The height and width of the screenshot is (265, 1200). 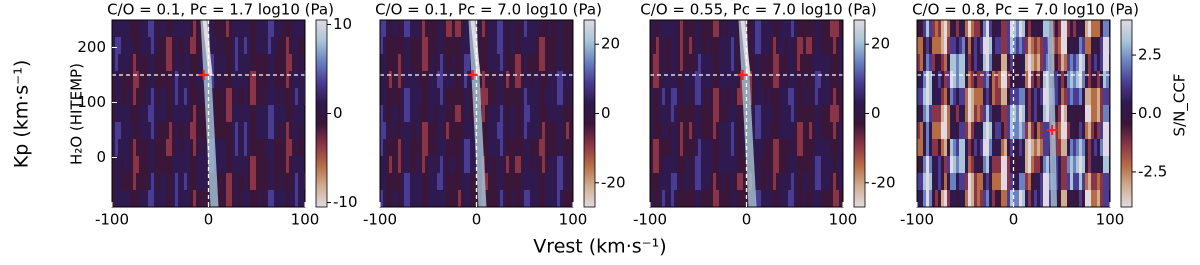 I want to click on panel-title: C/O = 0.1, Pc = 1.7 log10 (Pa), so click(x=220, y=10).